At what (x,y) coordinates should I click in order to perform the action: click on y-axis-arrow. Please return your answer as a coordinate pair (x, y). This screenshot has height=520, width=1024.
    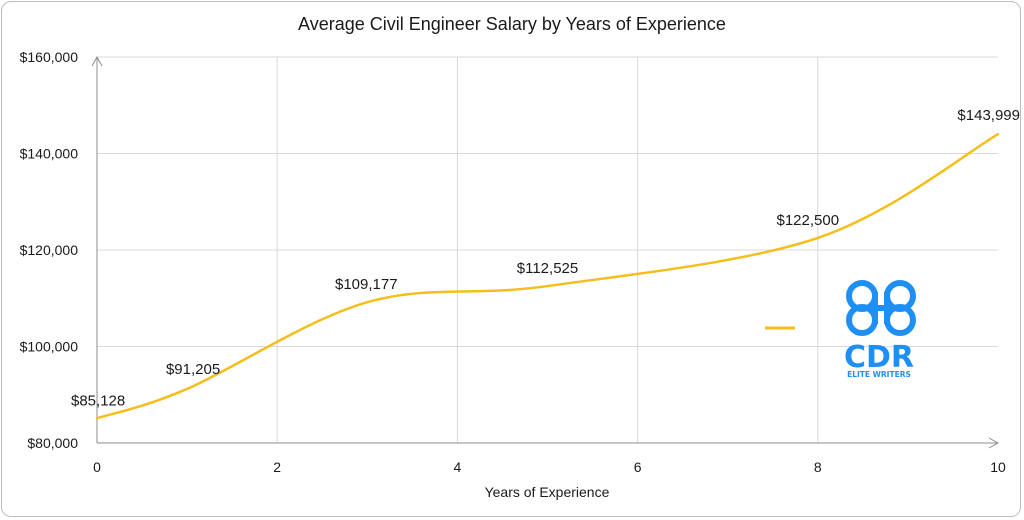
    Looking at the image, I should click on (97, 61).